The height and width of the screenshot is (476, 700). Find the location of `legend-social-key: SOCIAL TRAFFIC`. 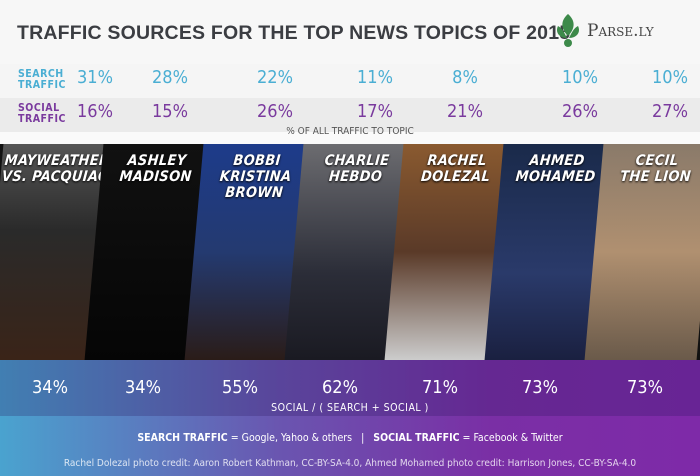

legend-social-key: SOCIAL TRAFFIC is located at coordinates (416, 438).